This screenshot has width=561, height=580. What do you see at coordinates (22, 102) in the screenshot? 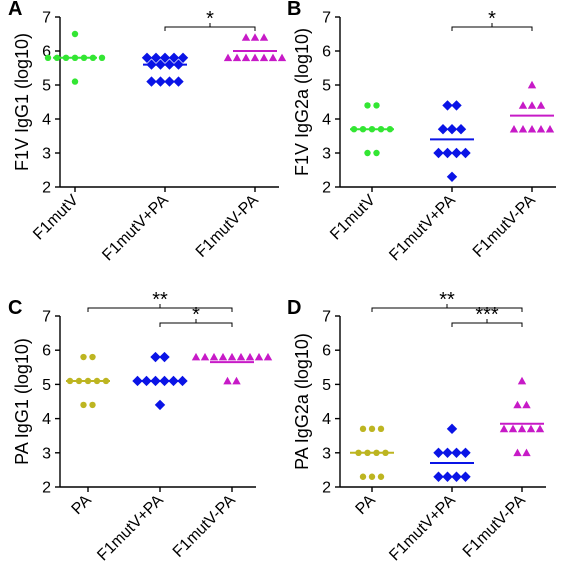
I see `y-axis-label: F1V IgG1 (log10)` at bounding box center [22, 102].